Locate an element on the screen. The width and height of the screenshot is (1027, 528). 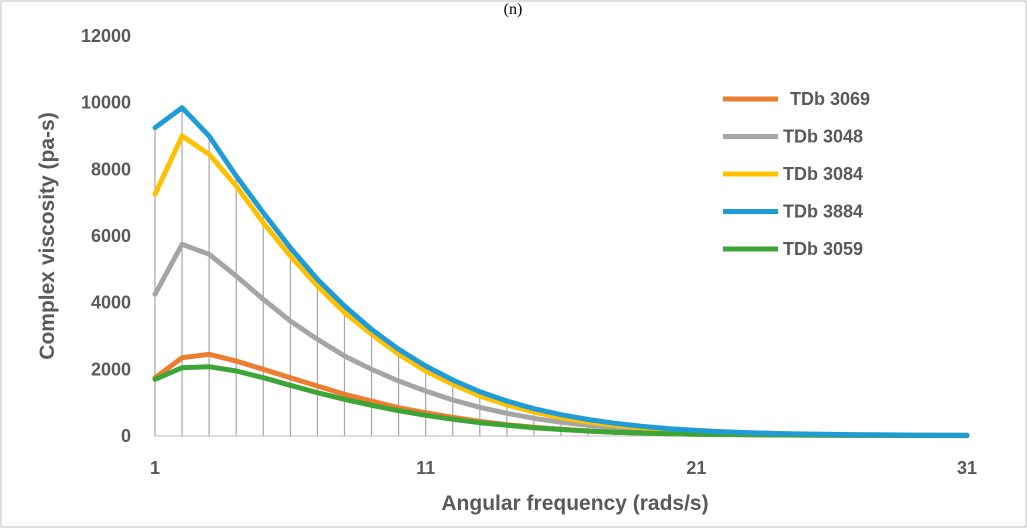
y-tick-label: 2000 is located at coordinates (111, 369).